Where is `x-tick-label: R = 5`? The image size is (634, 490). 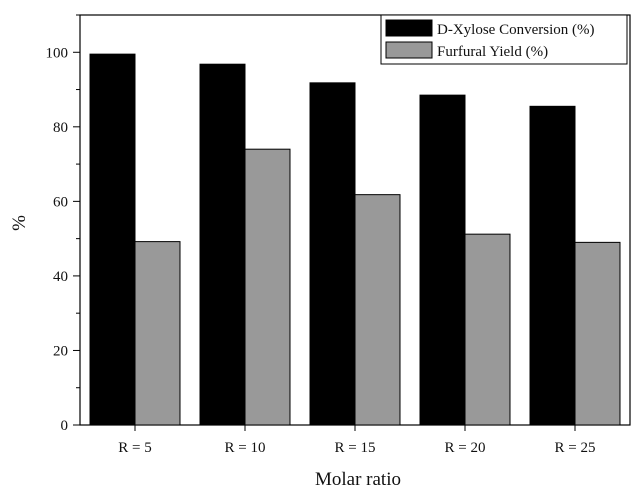
x-tick-label: R = 5 is located at coordinates (134, 448).